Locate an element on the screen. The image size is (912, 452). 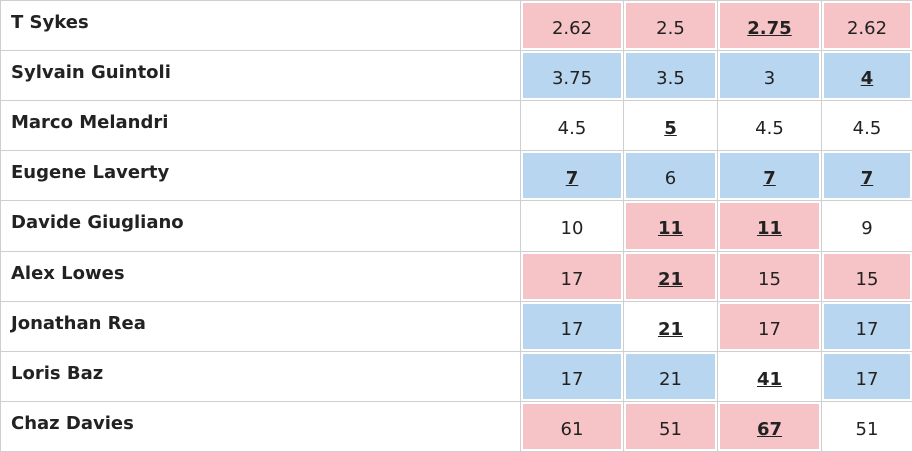
rider-row: Davide Giugliano 10 11 11 9 is located at coordinates (456, 226).